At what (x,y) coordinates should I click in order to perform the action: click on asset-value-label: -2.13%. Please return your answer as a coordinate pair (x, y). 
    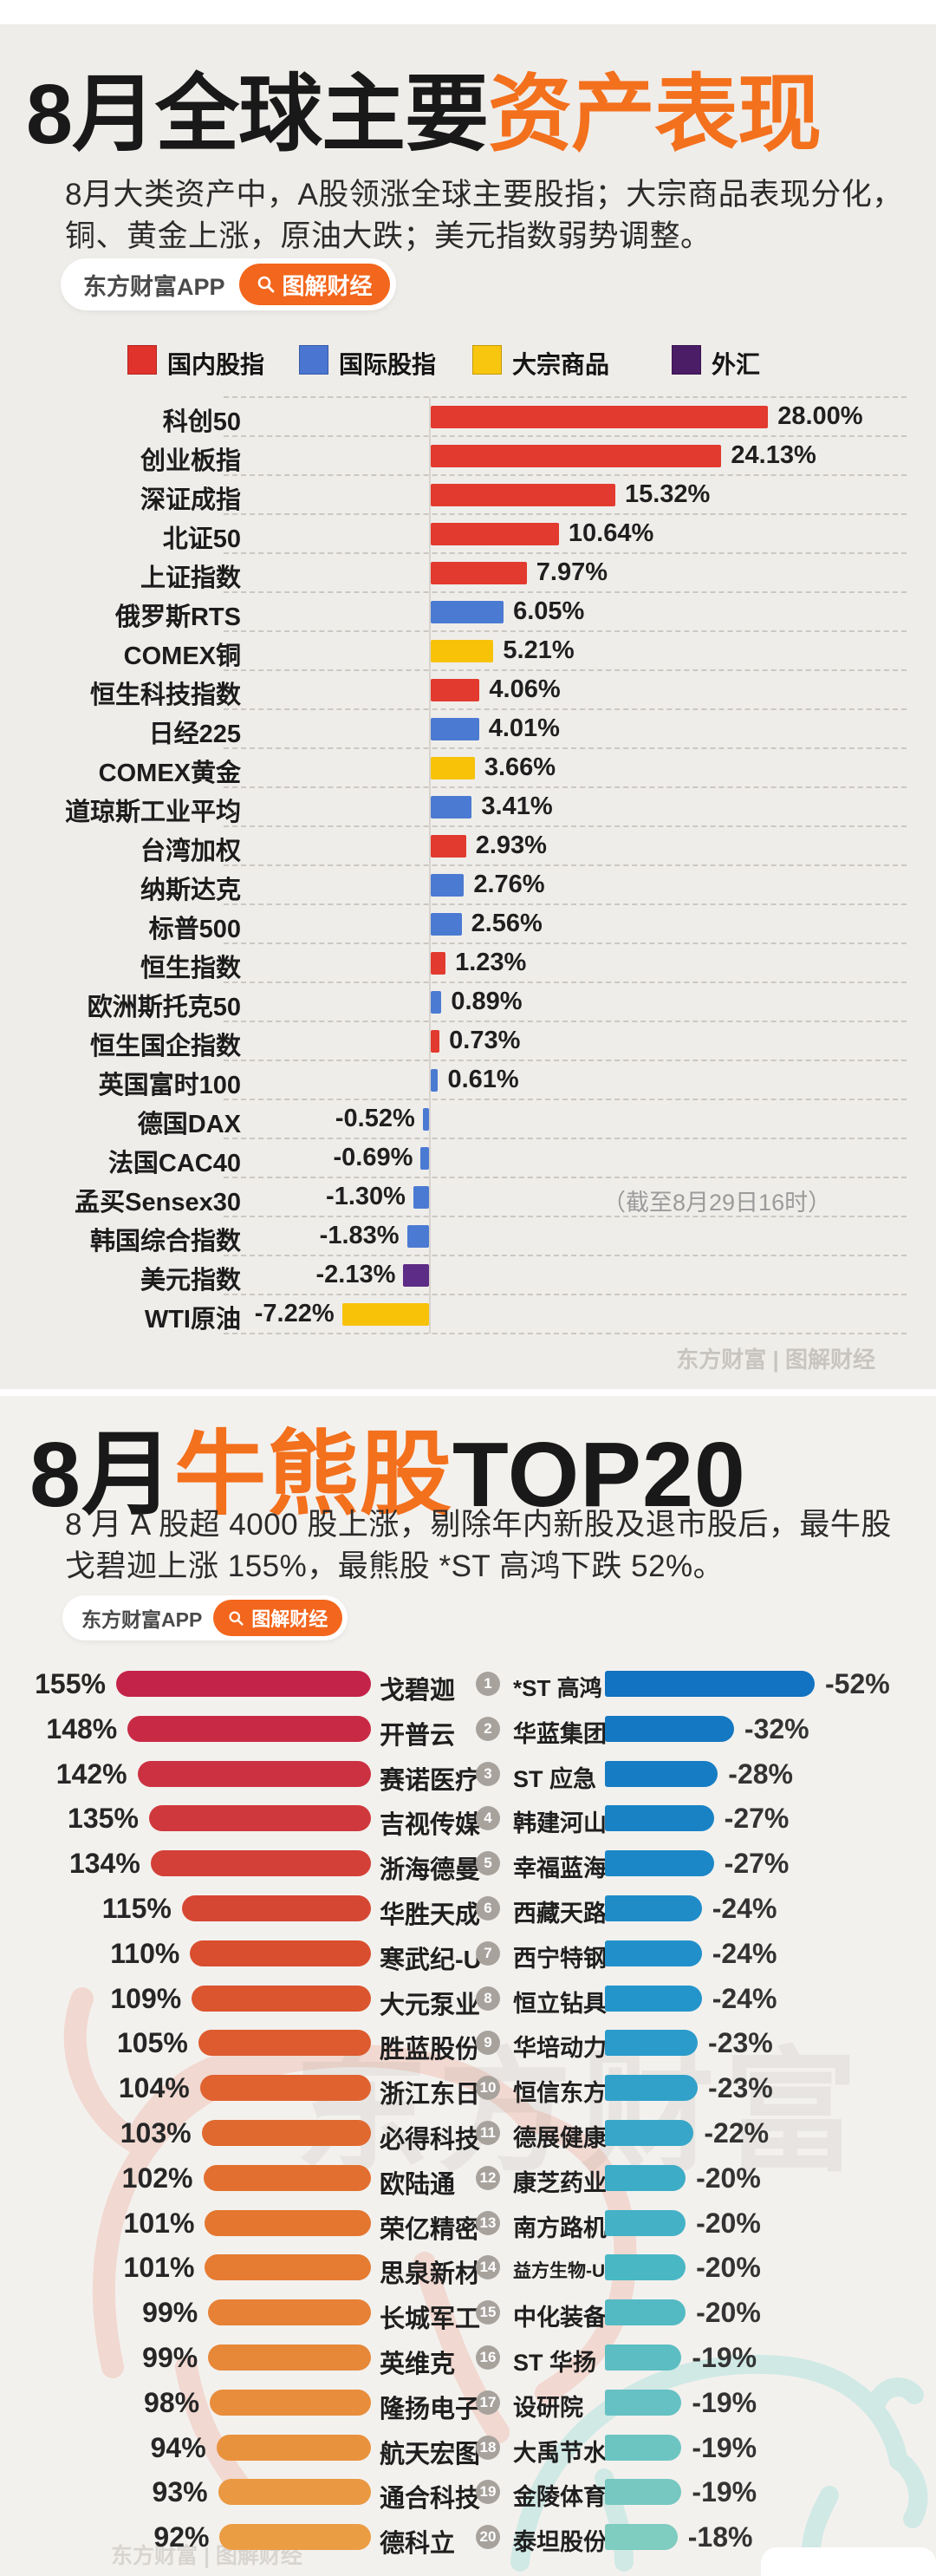
    Looking at the image, I should click on (355, 1274).